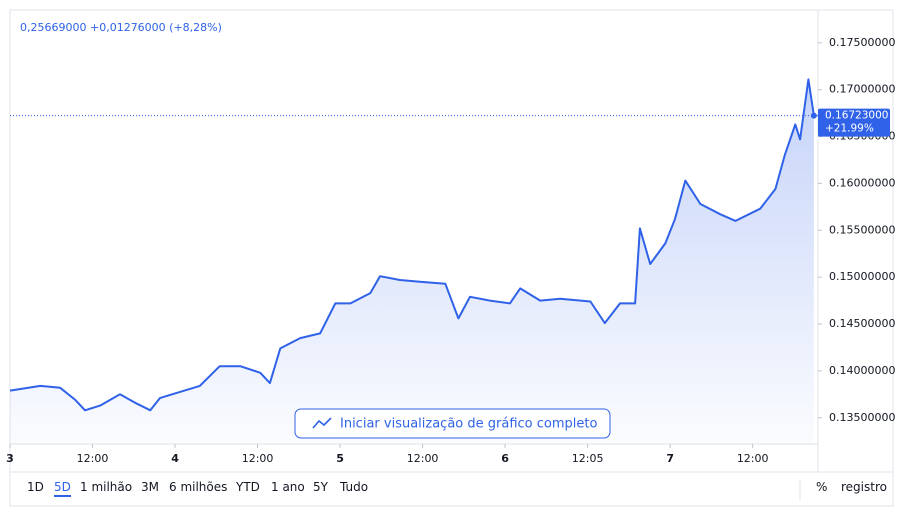 Image resolution: width=900 pixels, height=515 pixels. Describe the element at coordinates (849, 129) in the screenshot. I see `price-badge-change: +21.99%` at that location.